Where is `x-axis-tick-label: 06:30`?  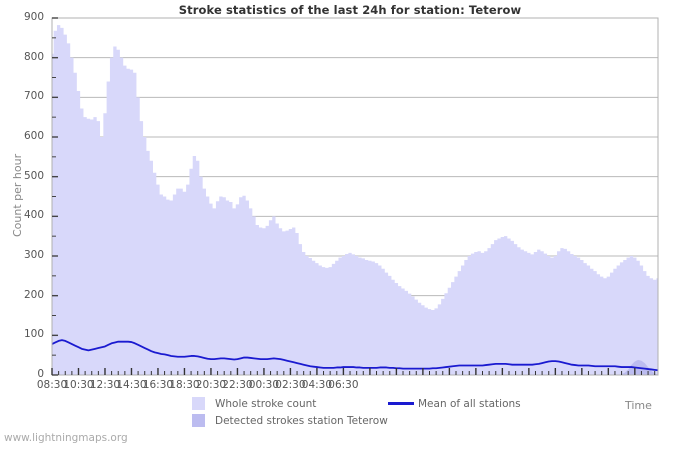 x-axis-tick-label: 06:30 is located at coordinates (343, 385).